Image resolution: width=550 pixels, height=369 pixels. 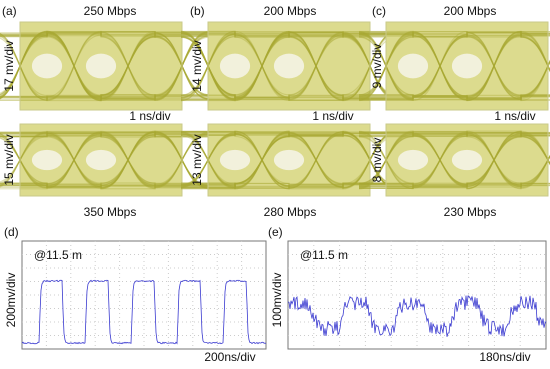 I want to click on voltage-scale: 13 mv/div, so click(x=197, y=159).